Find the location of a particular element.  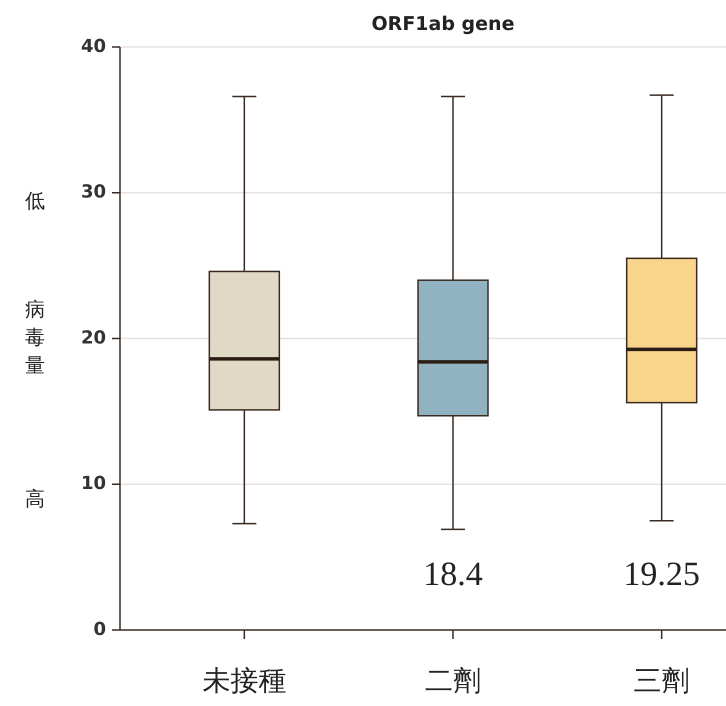

chart-title: ORF1ab gene is located at coordinates (443, 24).